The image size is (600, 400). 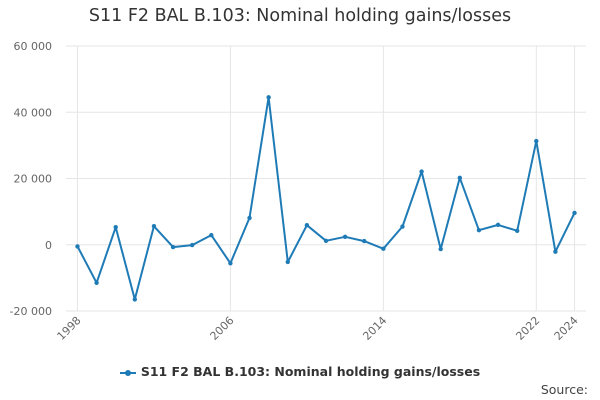 I want to click on y-tick-label: 60 000, so click(x=33, y=46).